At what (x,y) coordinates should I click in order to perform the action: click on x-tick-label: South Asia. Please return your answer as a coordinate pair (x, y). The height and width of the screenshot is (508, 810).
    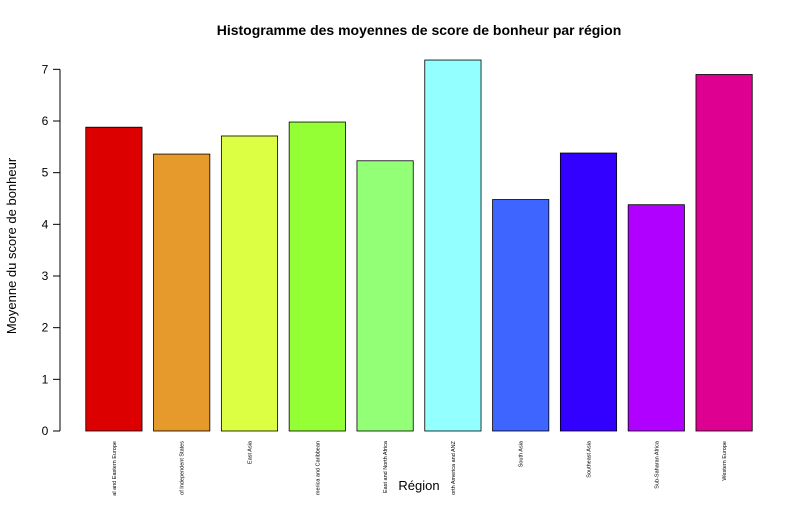
    Looking at the image, I should click on (522, 453).